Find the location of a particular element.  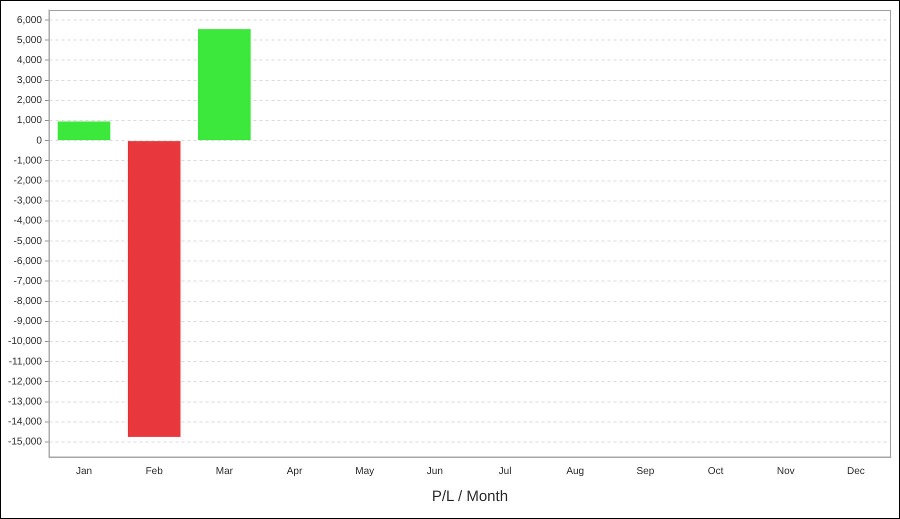

y-tick-label: -9,000 is located at coordinates (28, 322).